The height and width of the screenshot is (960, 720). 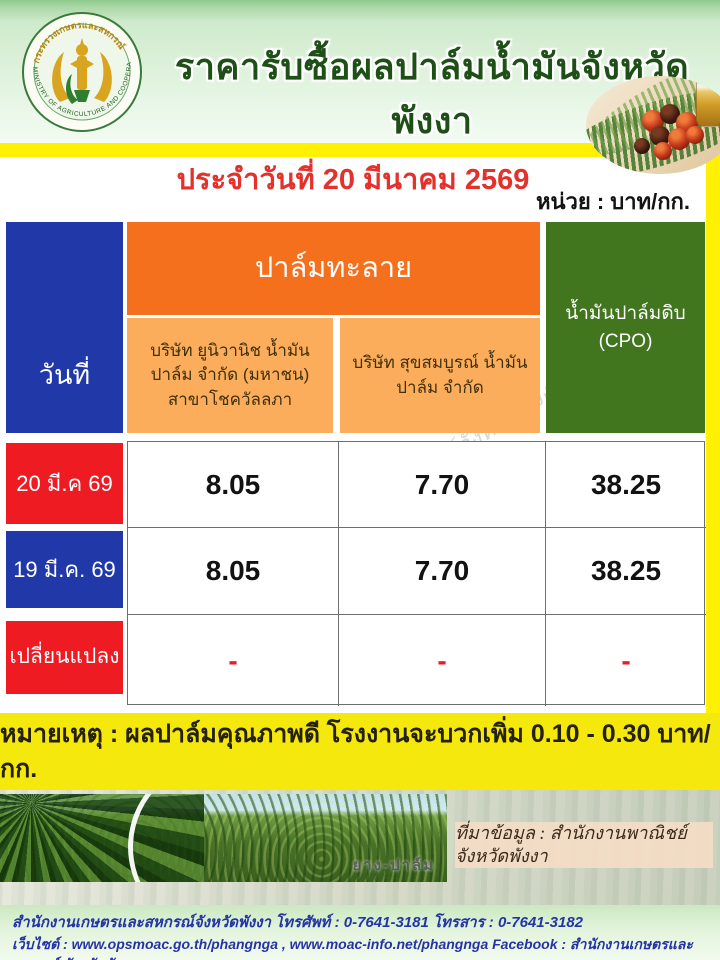 What do you see at coordinates (393, 865) in the screenshot?
I see `photo-caption: ยาง-ปาล์ม` at bounding box center [393, 865].